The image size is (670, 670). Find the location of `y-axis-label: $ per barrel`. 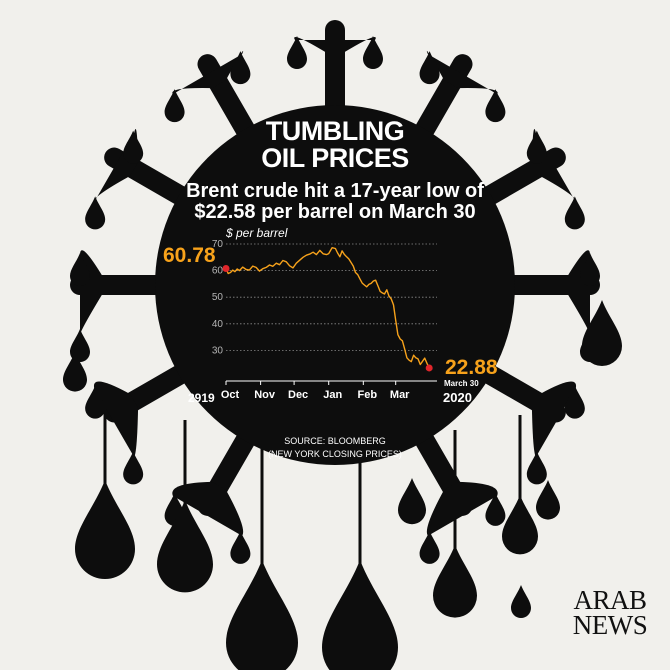

y-axis-label: $ per barrel is located at coordinates (257, 233).